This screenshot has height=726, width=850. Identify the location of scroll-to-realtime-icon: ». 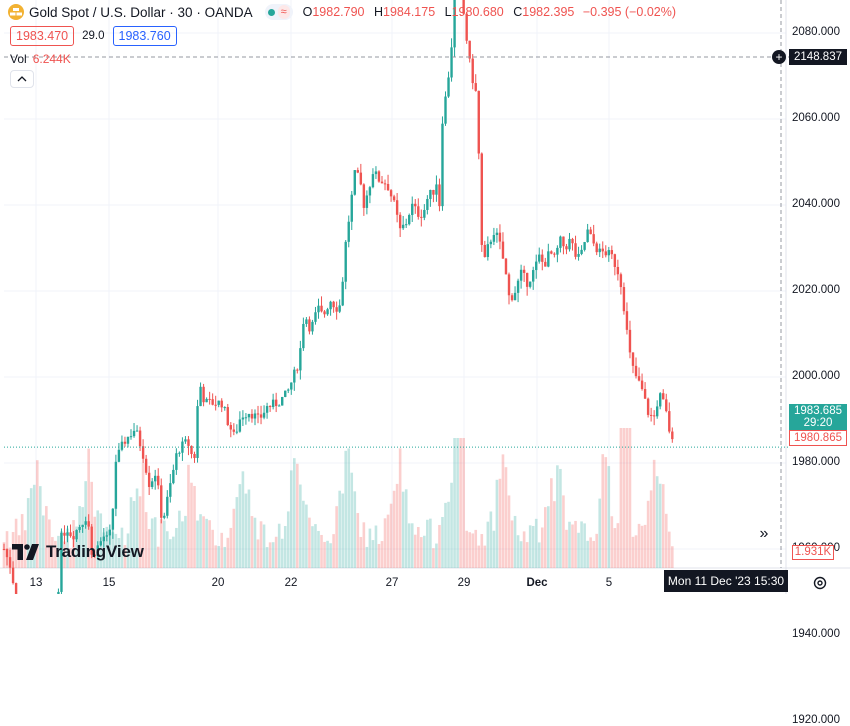
(764, 533).